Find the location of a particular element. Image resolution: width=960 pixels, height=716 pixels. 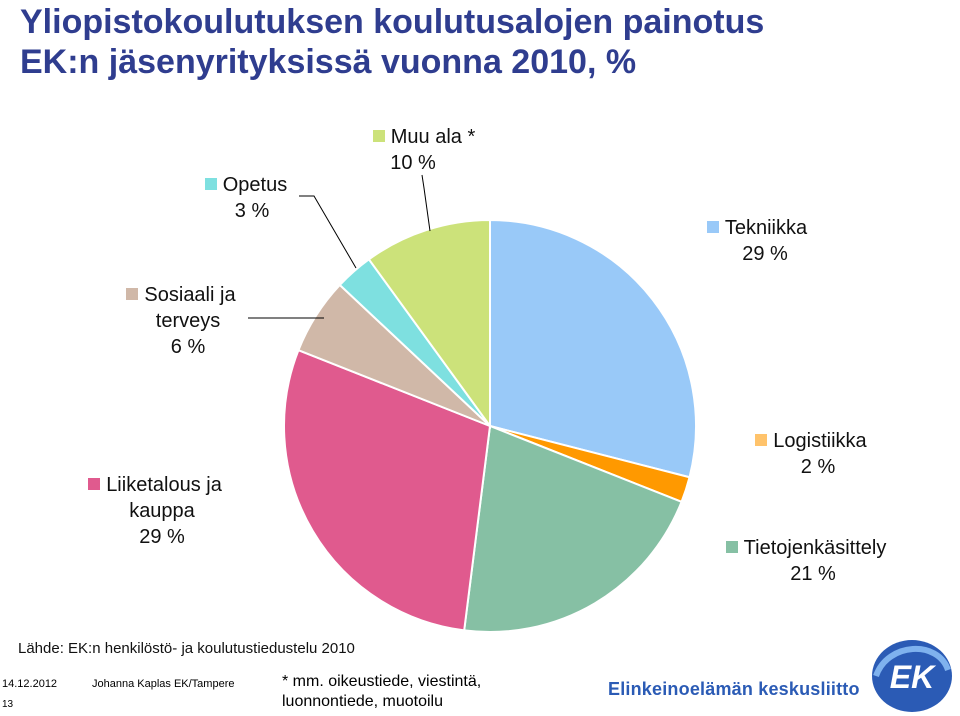

ek-logo-text: EK is located at coordinates (913, 677).